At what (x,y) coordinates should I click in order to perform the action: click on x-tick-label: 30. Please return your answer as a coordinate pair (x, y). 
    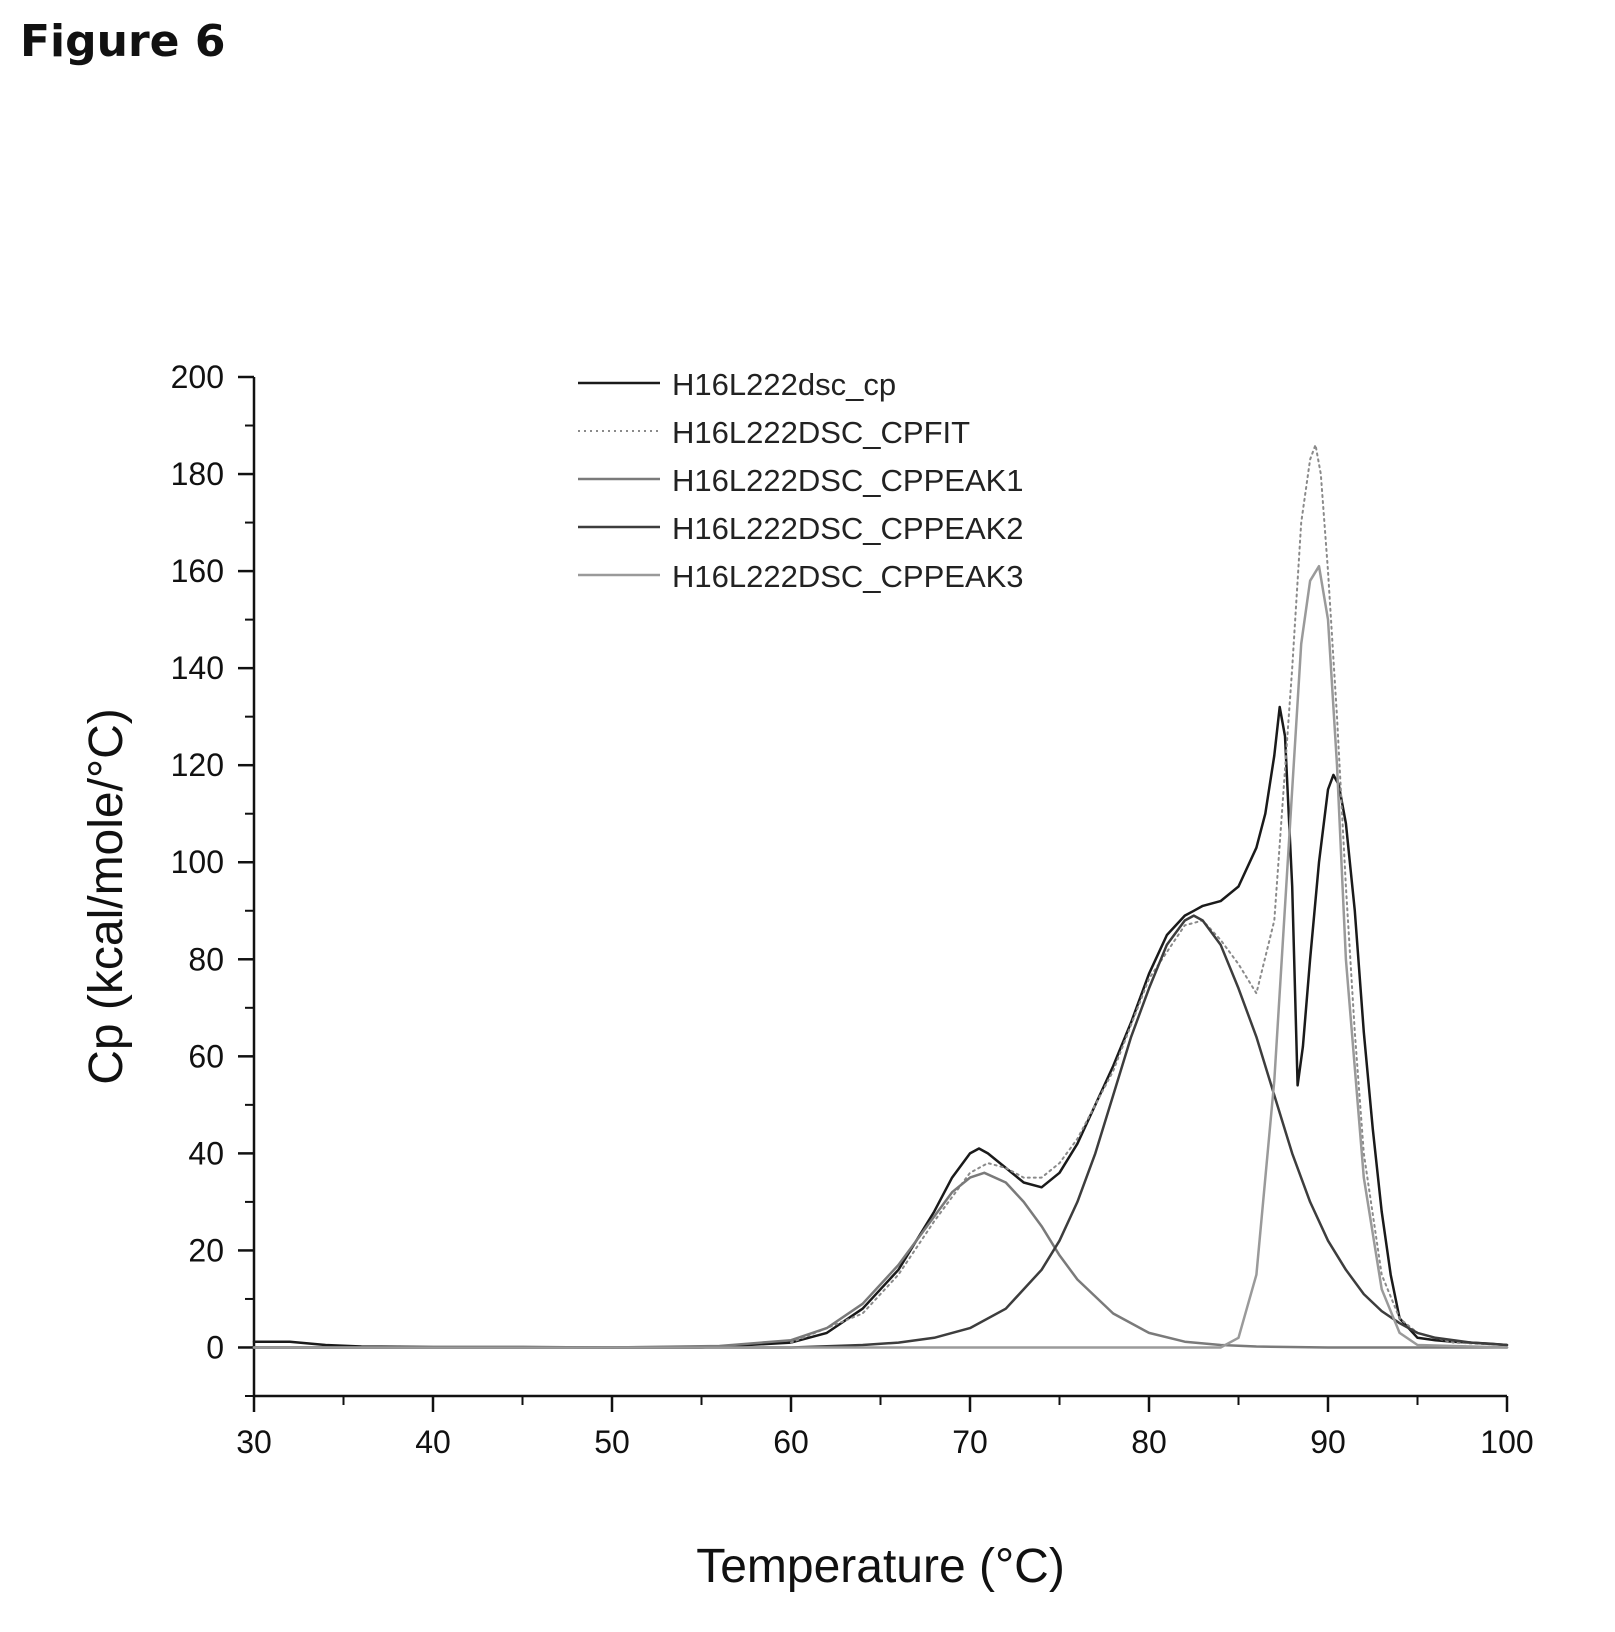
    Looking at the image, I should click on (254, 1442).